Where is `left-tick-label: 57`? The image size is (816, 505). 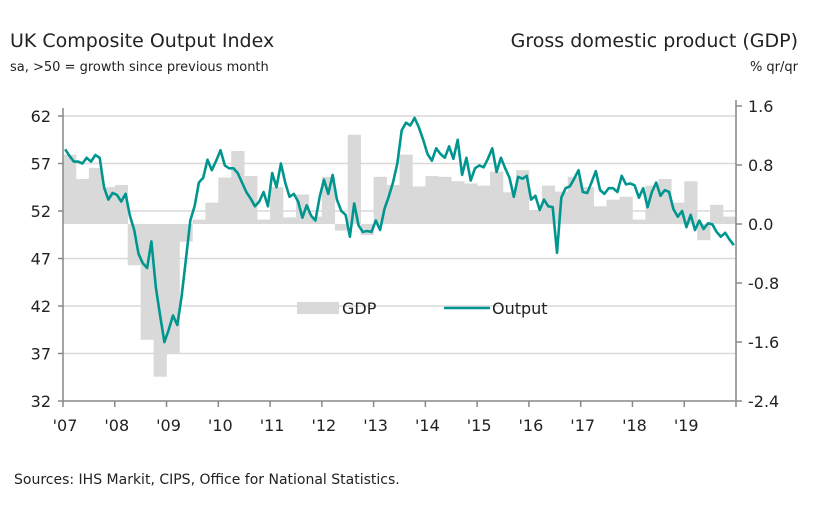 left-tick-label: 57 is located at coordinates (41, 164).